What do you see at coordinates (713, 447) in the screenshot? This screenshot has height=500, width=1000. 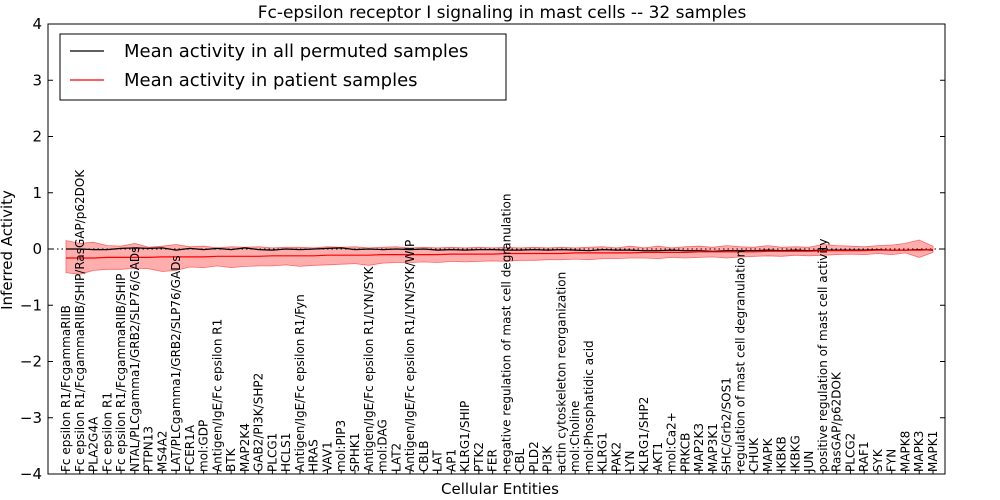 I see `x-tick-label: MAP3K1` at bounding box center [713, 447].